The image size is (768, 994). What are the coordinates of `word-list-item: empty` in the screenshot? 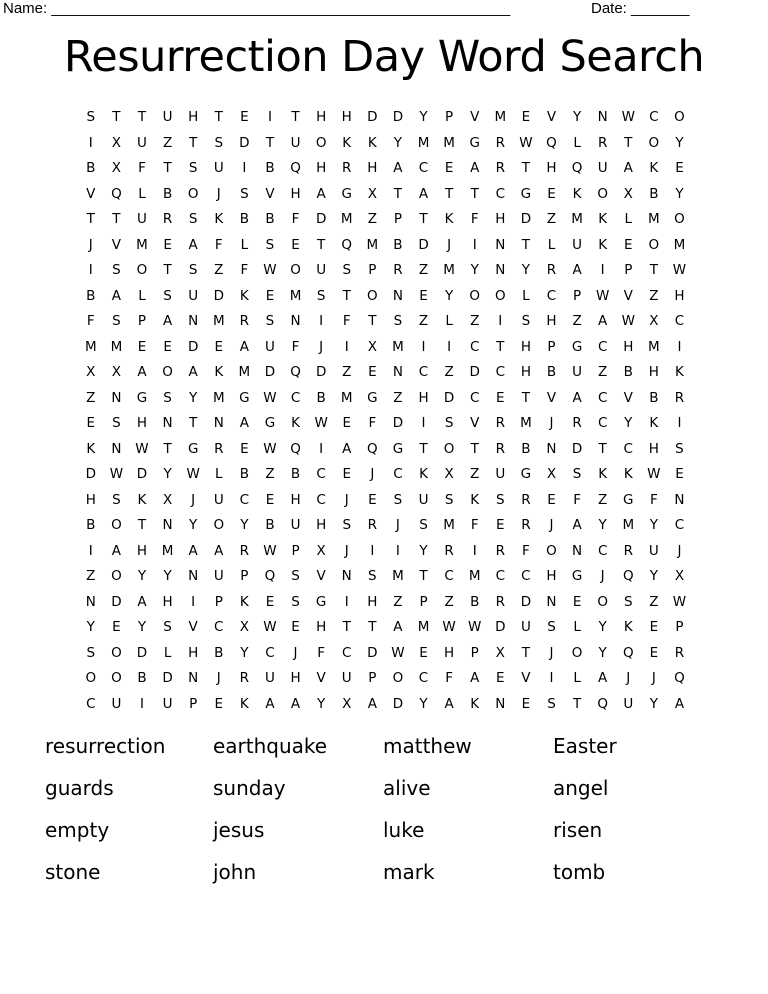 It's located at (77, 830).